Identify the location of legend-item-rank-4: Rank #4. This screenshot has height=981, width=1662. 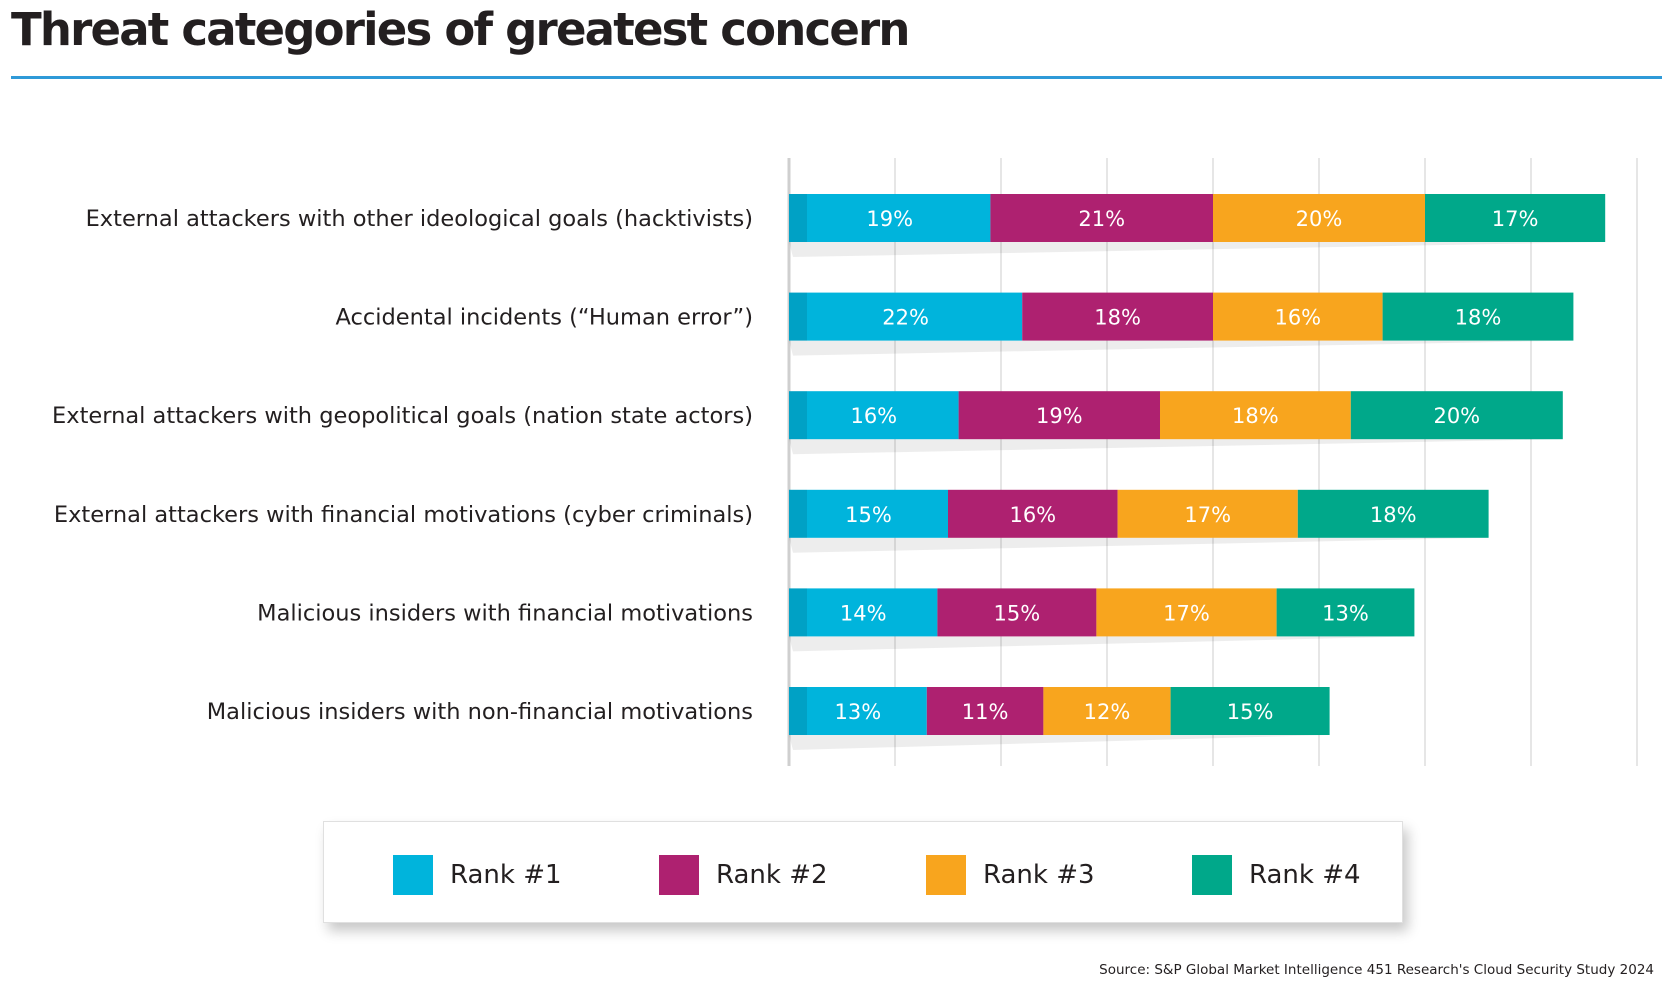
(1276, 875).